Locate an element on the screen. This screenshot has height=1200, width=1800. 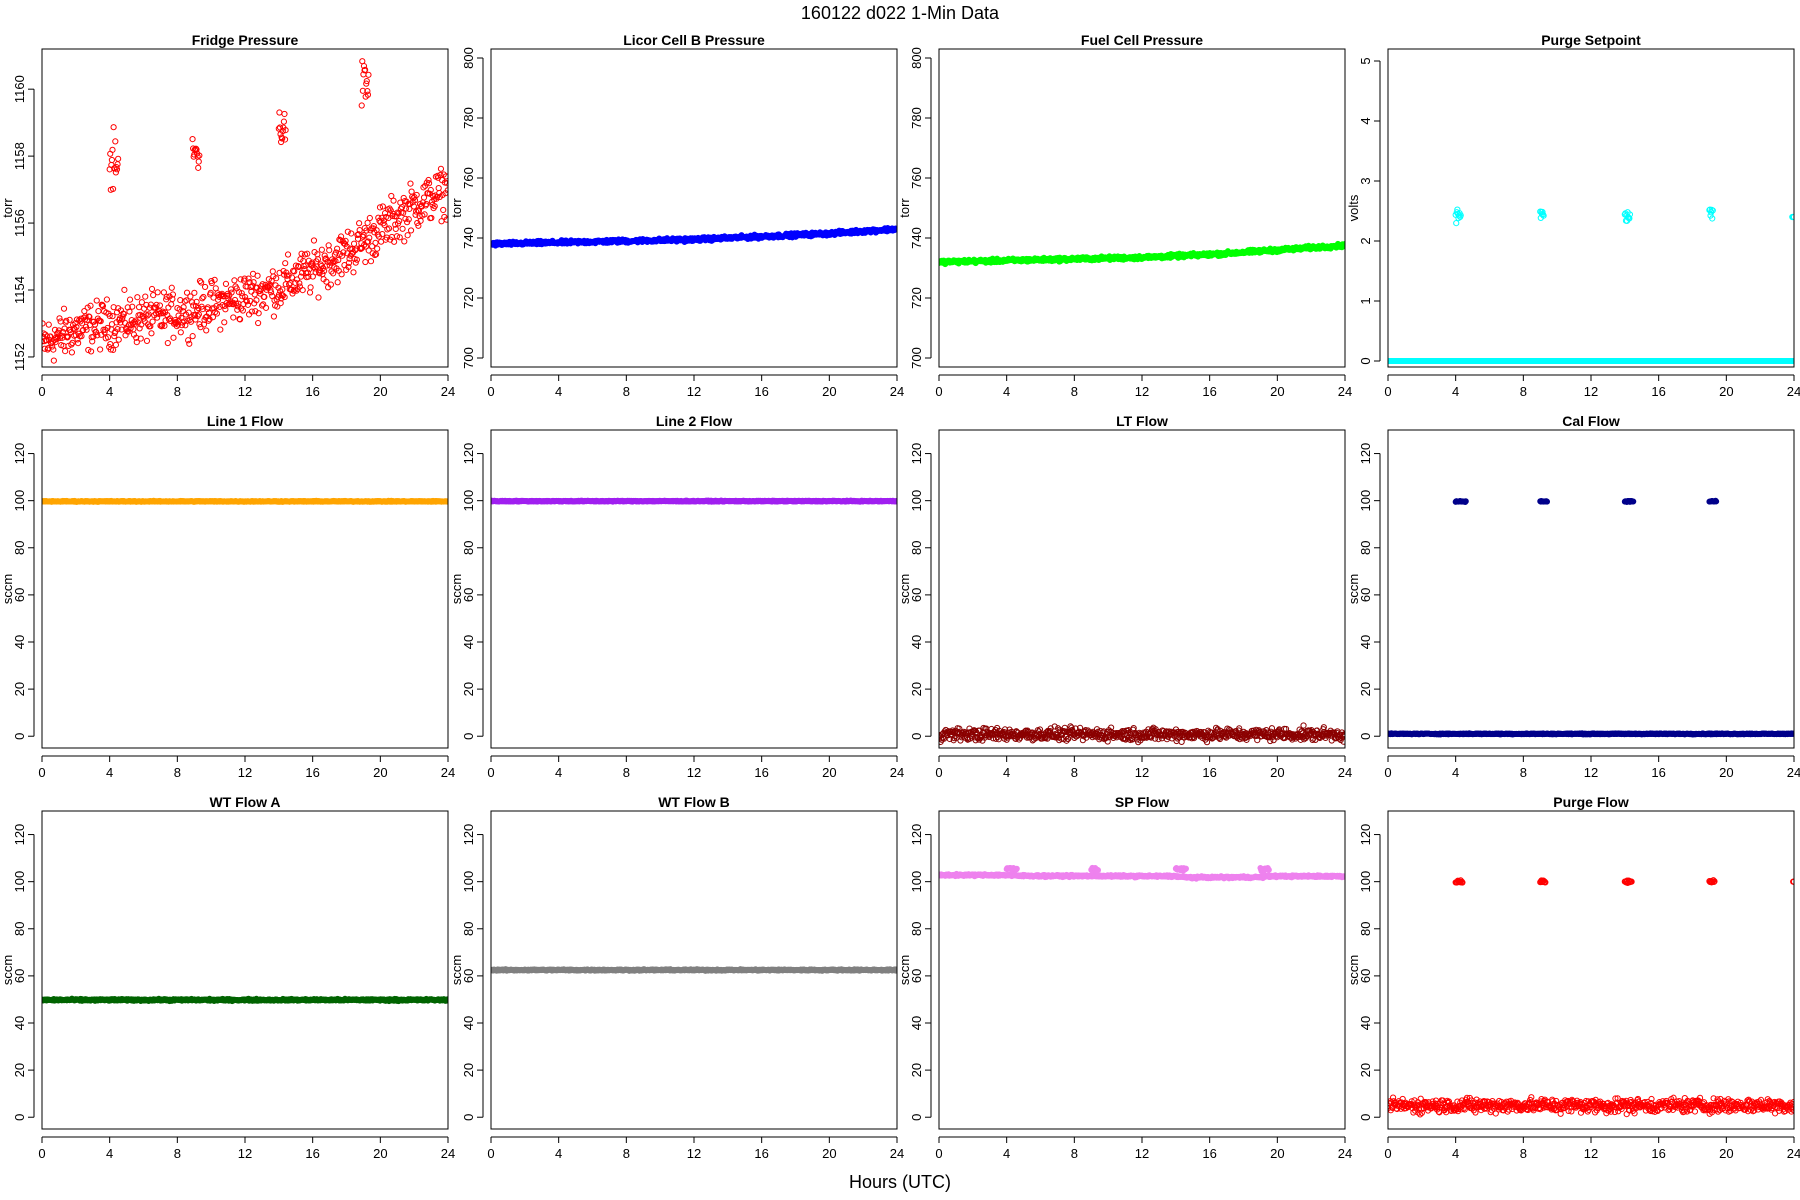
y-tick-label: 120 is located at coordinates (19, 454).